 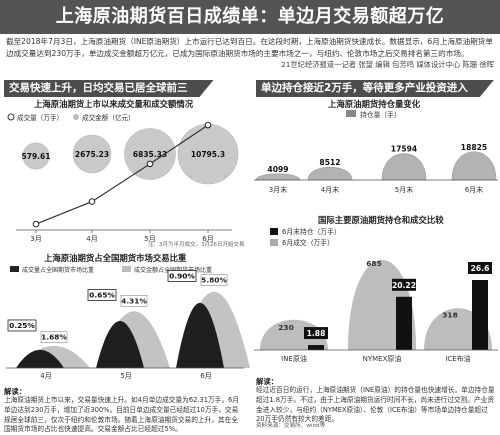 I want to click on amount-share-label: 4.31%, so click(x=134, y=300).